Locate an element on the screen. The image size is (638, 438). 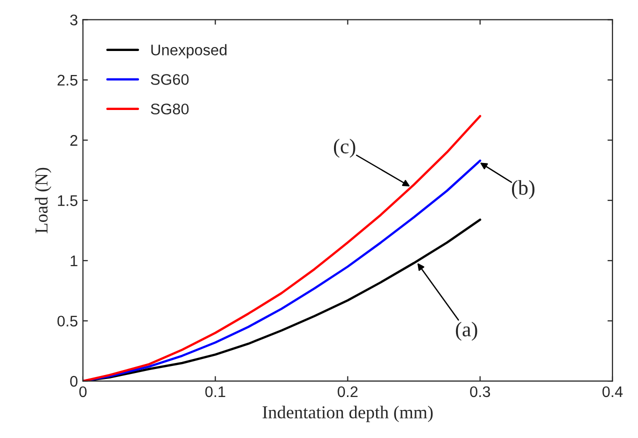
annotation: (b) is located at coordinates (523, 190).